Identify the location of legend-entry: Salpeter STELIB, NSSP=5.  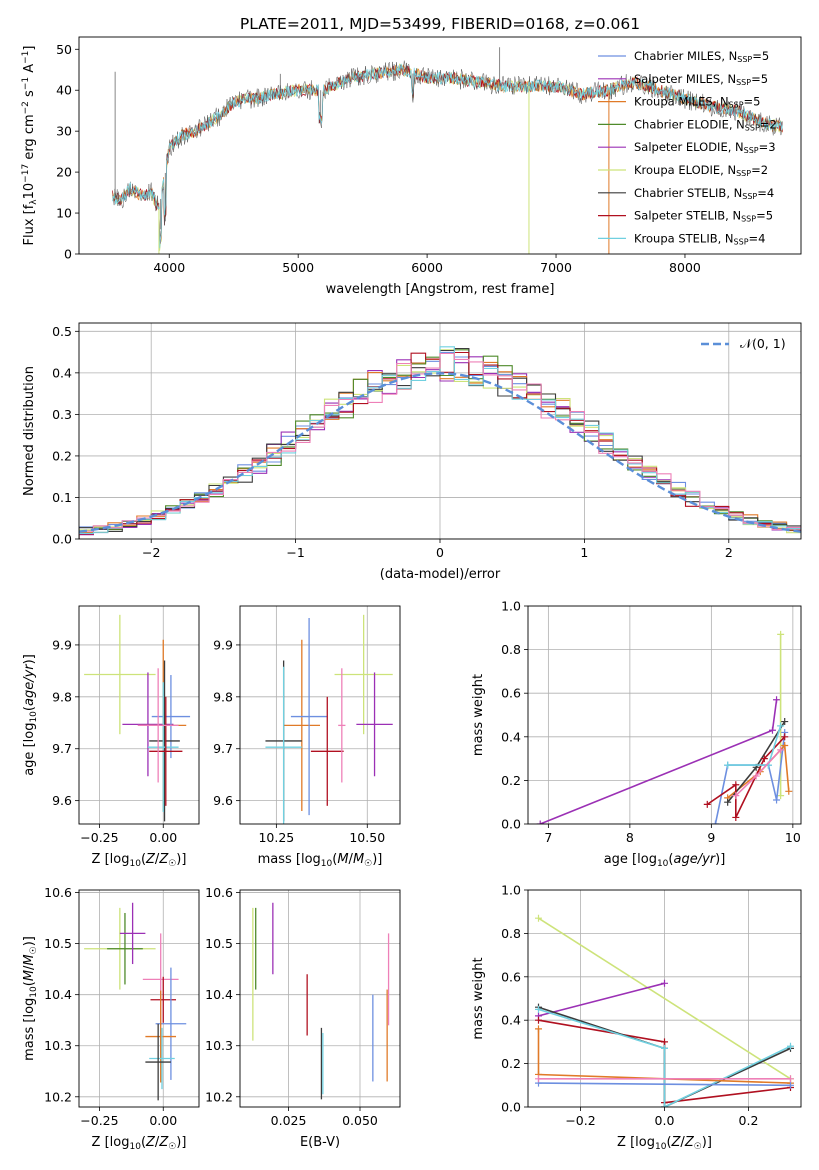
(703, 216).